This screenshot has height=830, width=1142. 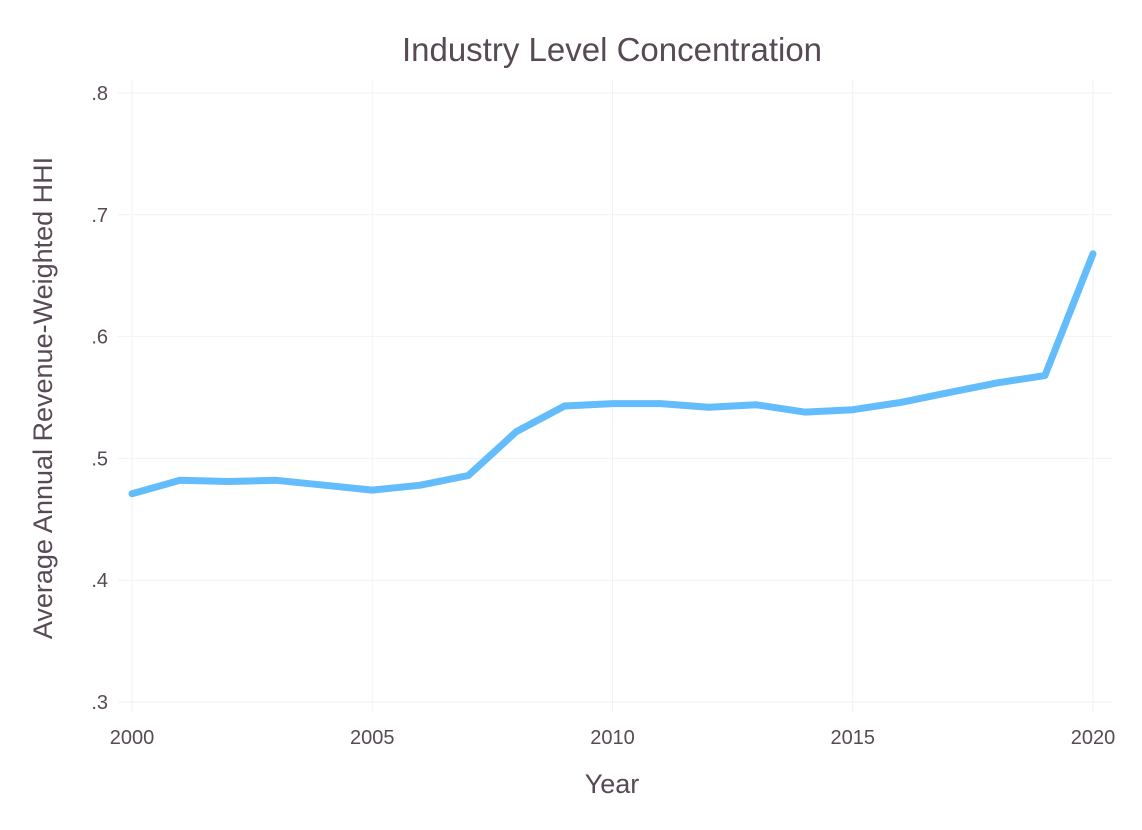 I want to click on x-tick-label: 2000, so click(x=132, y=738).